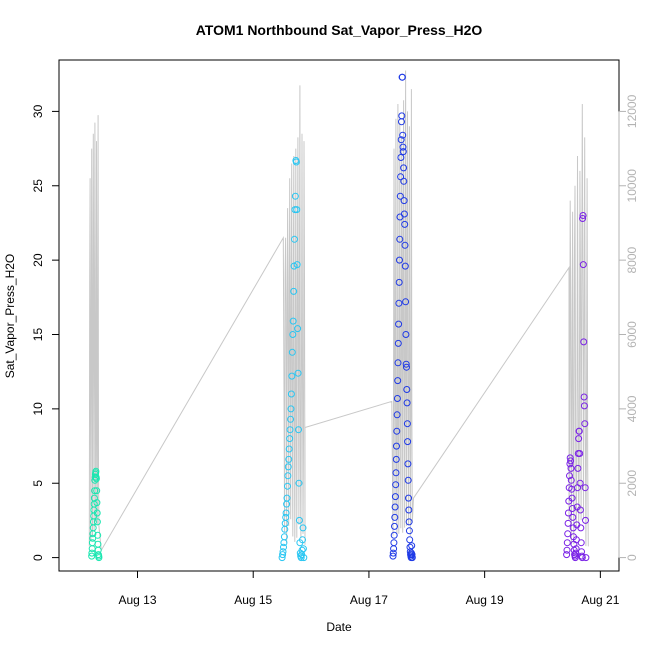 The image size is (650, 650). What do you see at coordinates (38, 186) in the screenshot?
I see `y-tick-label: 25` at bounding box center [38, 186].